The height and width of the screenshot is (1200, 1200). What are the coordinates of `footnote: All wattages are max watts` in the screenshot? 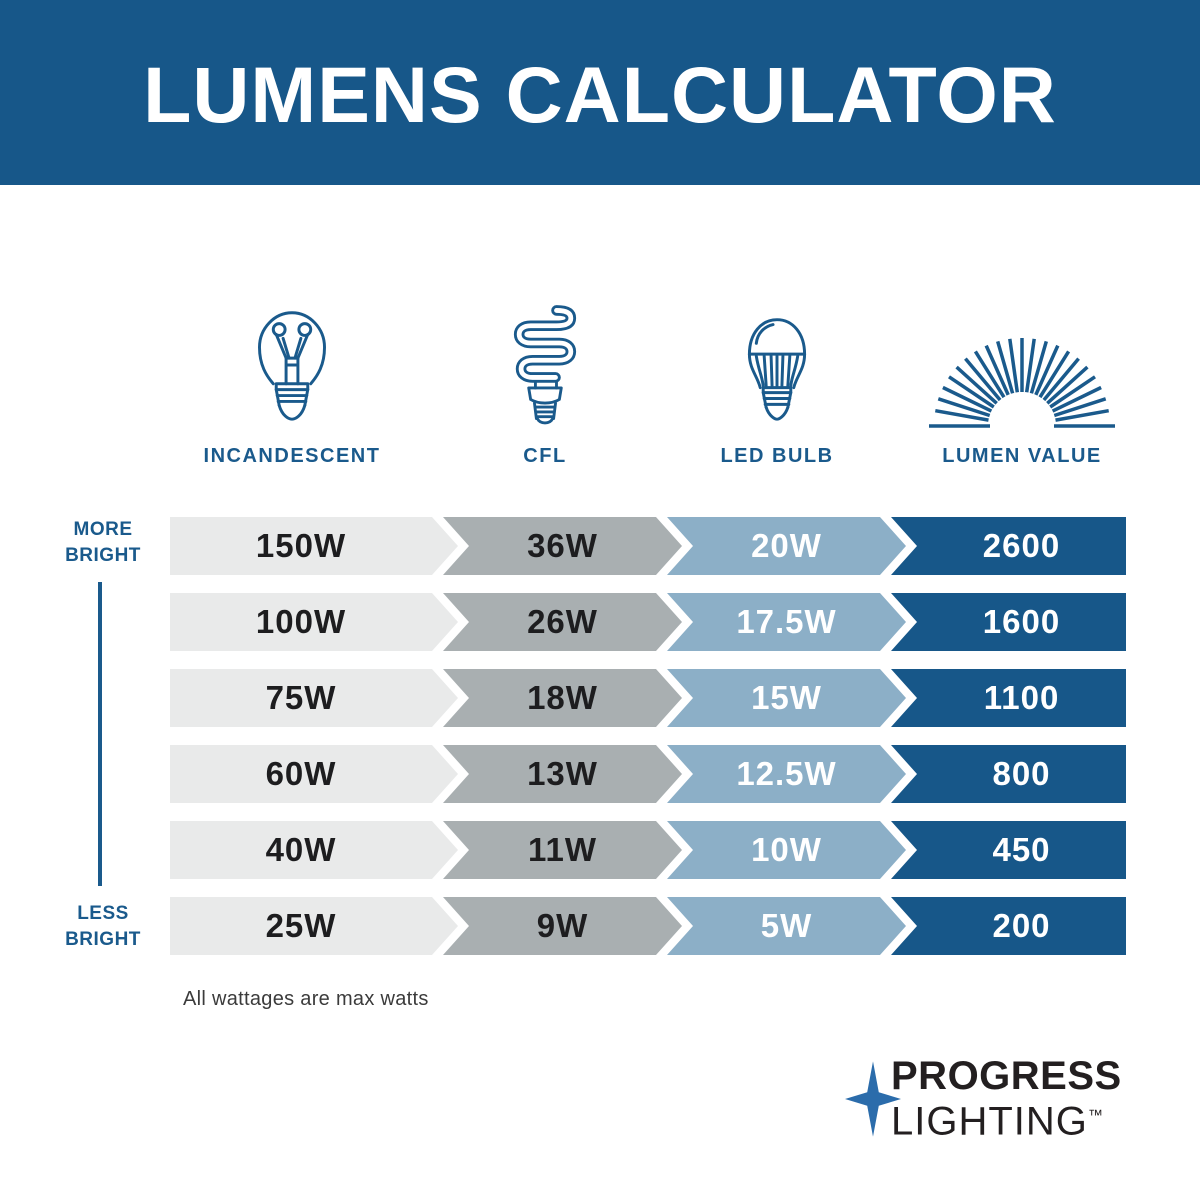 It's located at (306, 999).